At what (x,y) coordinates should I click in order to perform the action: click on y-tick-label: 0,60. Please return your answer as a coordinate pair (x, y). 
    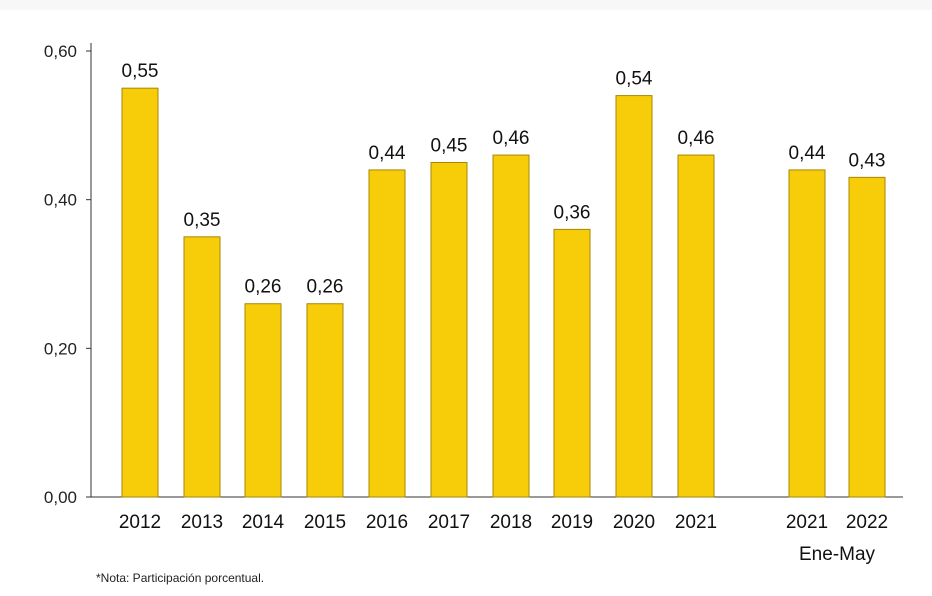
    Looking at the image, I should click on (60, 51).